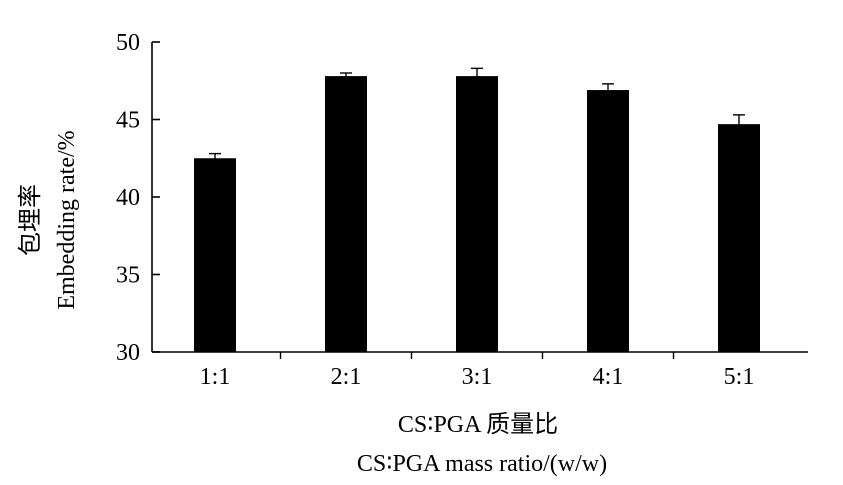  Describe the element at coordinates (128, 353) in the screenshot. I see `y-tick-label: 30` at that location.